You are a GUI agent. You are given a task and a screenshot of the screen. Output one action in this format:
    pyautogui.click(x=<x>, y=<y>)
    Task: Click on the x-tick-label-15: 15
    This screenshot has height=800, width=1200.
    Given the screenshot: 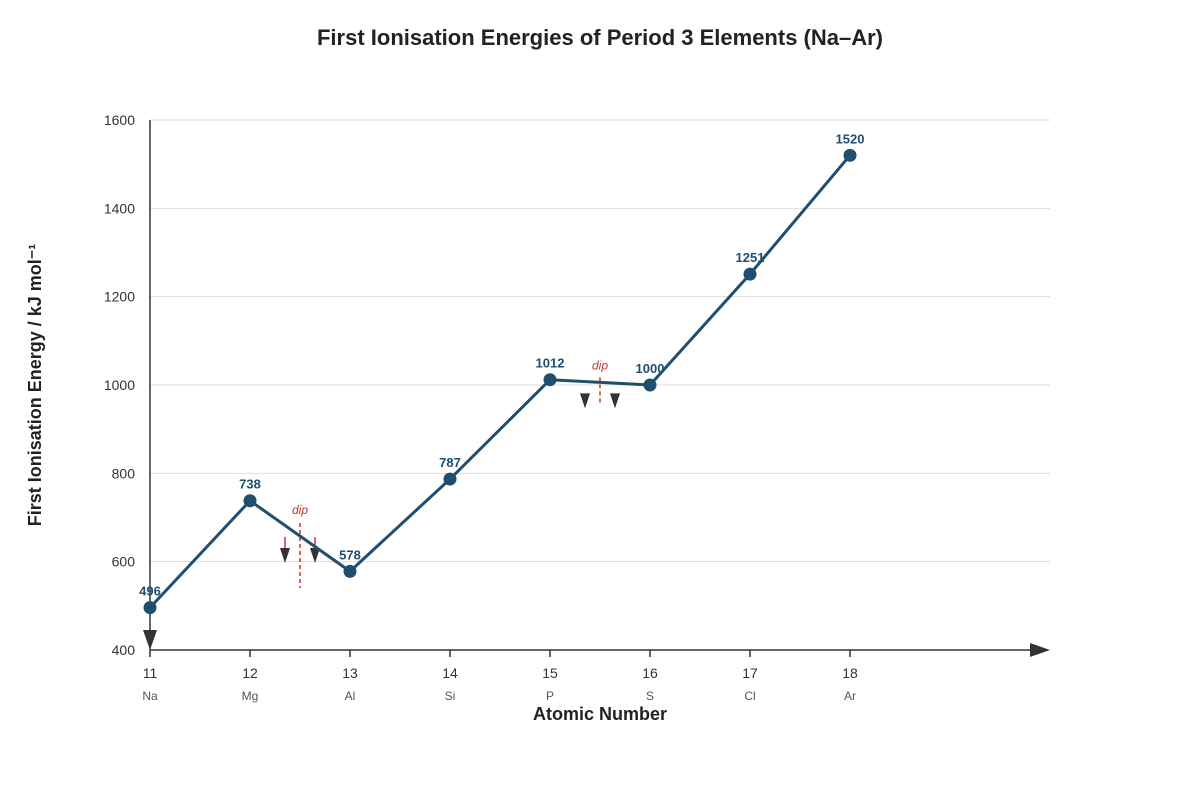 What is the action you would take?
    pyautogui.click(x=550, y=673)
    